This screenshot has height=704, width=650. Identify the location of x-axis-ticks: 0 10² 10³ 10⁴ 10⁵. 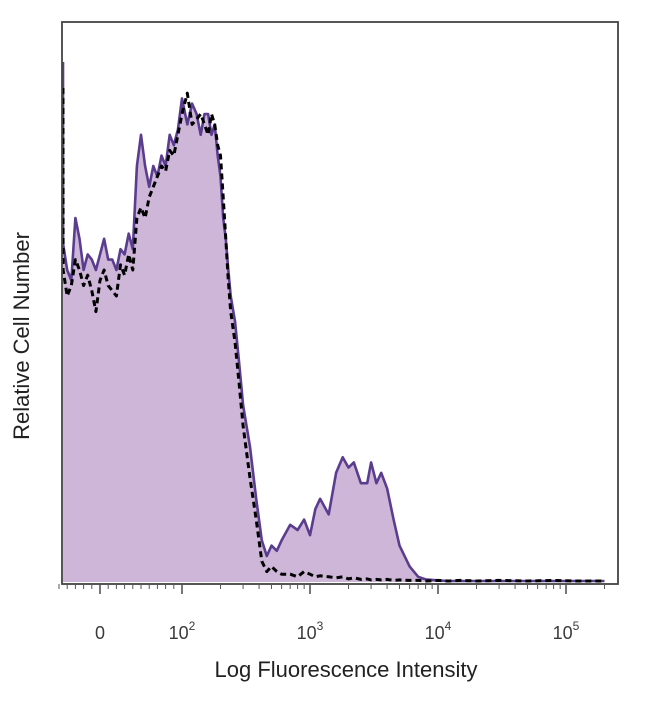
(332, 613).